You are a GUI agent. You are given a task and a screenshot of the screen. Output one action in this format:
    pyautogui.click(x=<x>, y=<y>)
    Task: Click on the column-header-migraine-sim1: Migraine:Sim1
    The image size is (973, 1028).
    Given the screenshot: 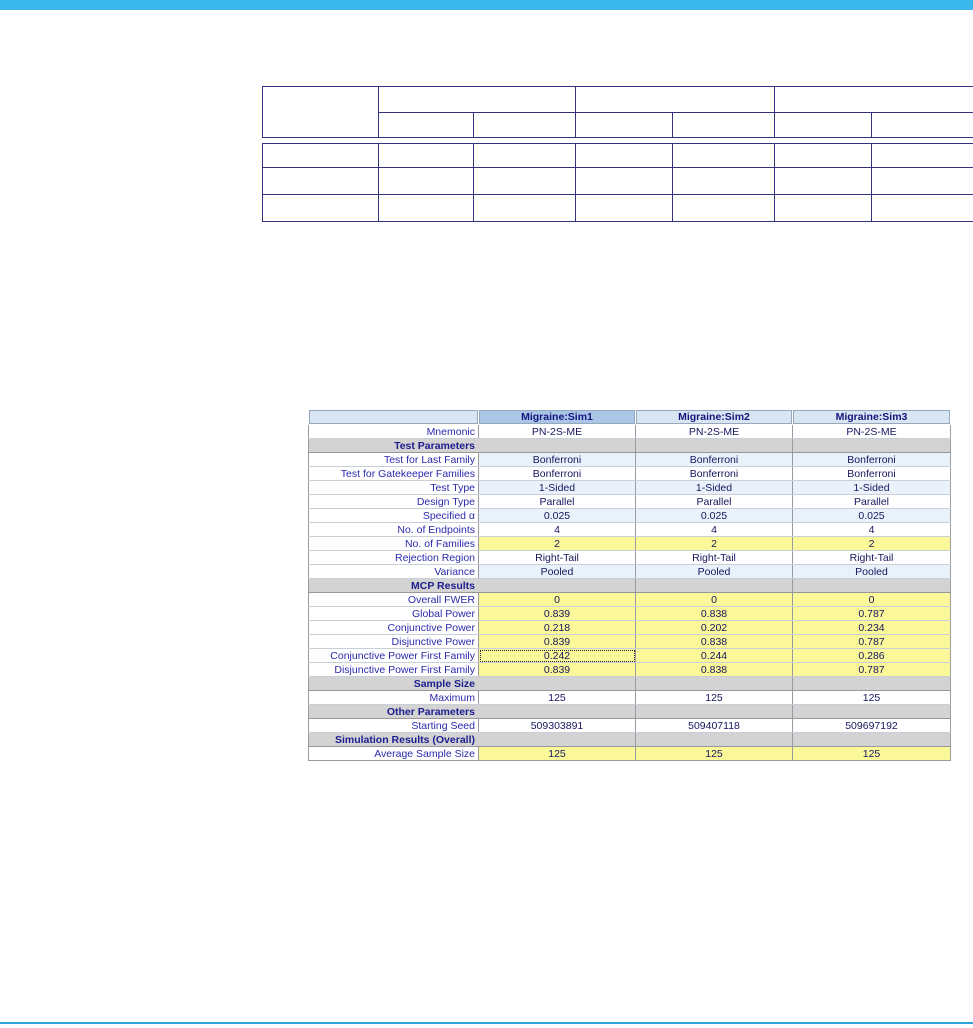 What is the action you would take?
    pyautogui.click(x=557, y=417)
    